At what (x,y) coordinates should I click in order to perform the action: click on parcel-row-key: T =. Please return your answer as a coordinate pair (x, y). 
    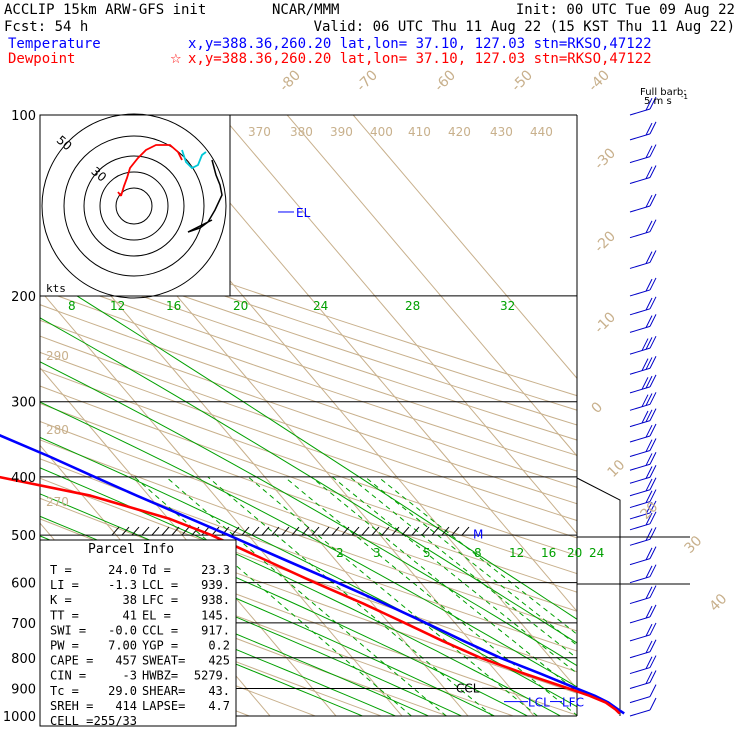
    Looking at the image, I should click on (61, 570).